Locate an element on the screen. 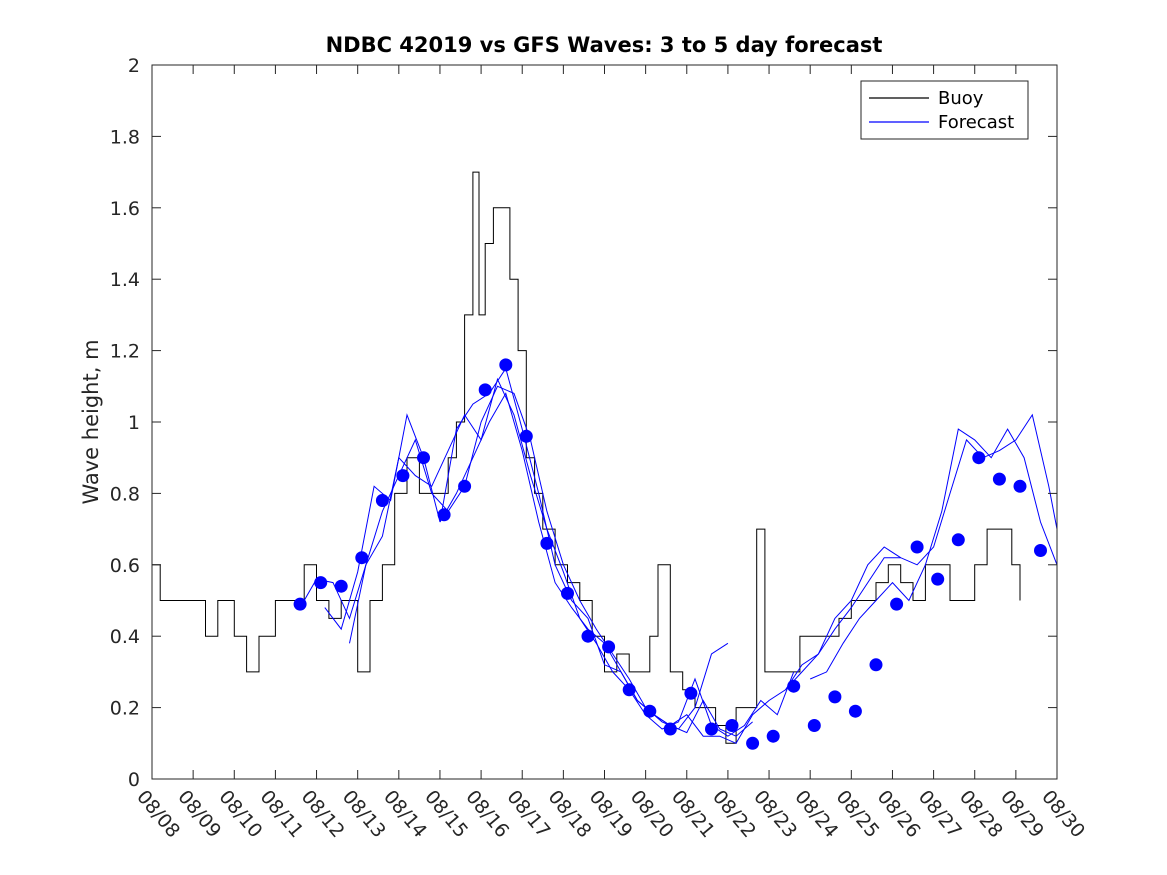  legend-buoy-label: Buoy is located at coordinates (961, 98).